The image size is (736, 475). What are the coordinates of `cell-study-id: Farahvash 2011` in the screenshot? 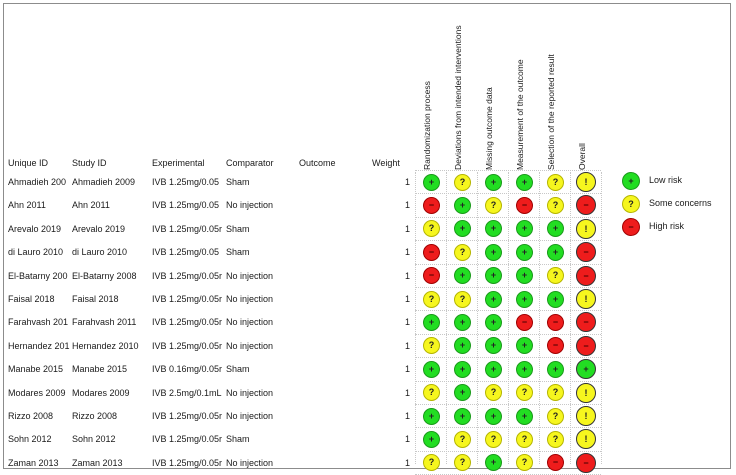 It's located at (104, 322).